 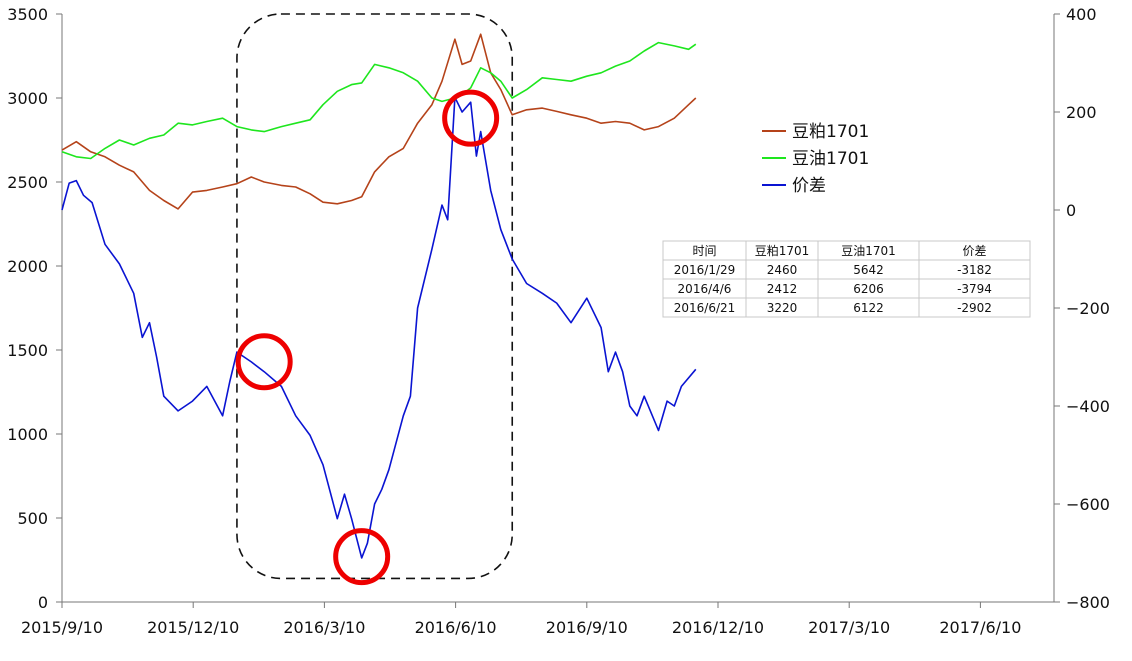 What do you see at coordinates (27, 14) in the screenshot?
I see `y-left-tick-label: 3500` at bounding box center [27, 14].